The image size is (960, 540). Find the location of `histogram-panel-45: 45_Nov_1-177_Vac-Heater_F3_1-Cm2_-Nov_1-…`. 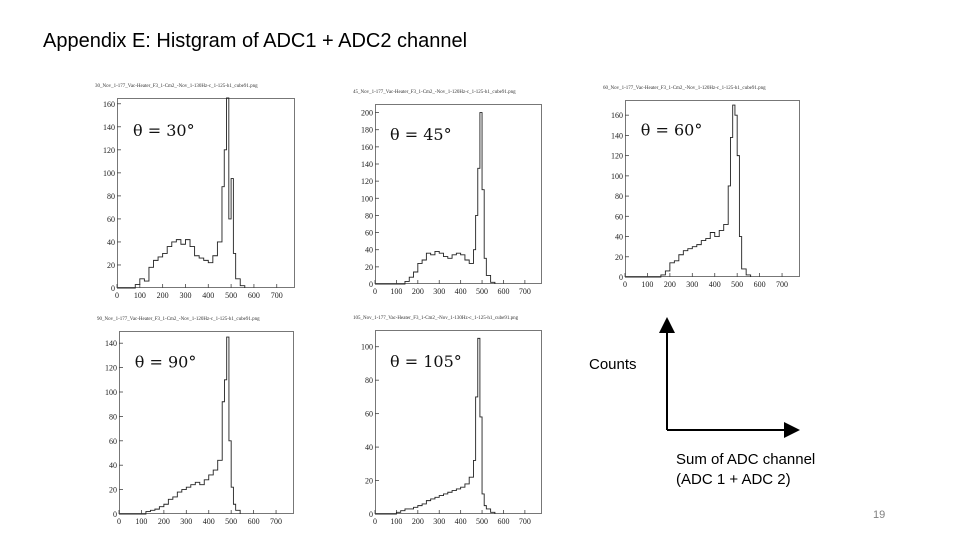

histogram-panel-45: 45_Nov_1-177_Vac-Heater_F3_1-Cm2_-Nov_1-… is located at coordinates (451, 194).